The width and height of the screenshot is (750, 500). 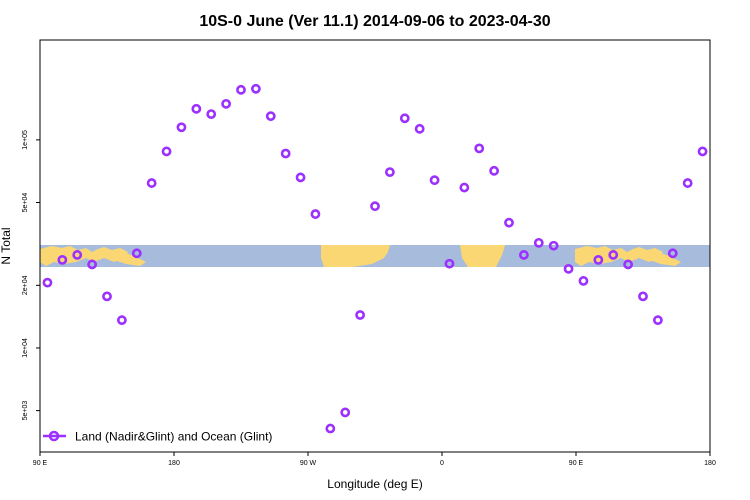 I want to click on x-tick-label: 90 W, so click(x=308, y=463).